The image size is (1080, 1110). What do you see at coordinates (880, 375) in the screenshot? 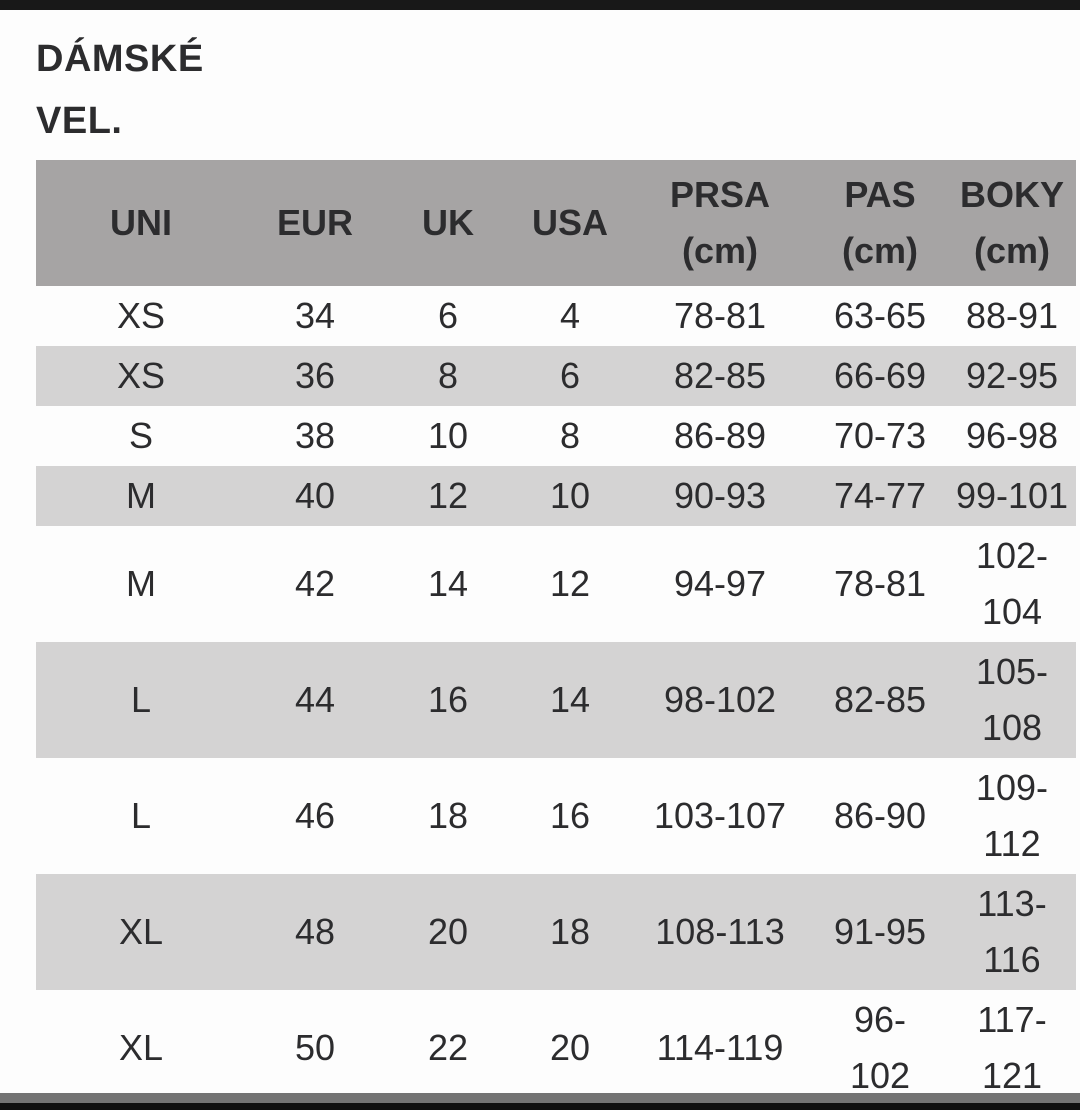
I see `table-cell: 66-69` at bounding box center [880, 375].